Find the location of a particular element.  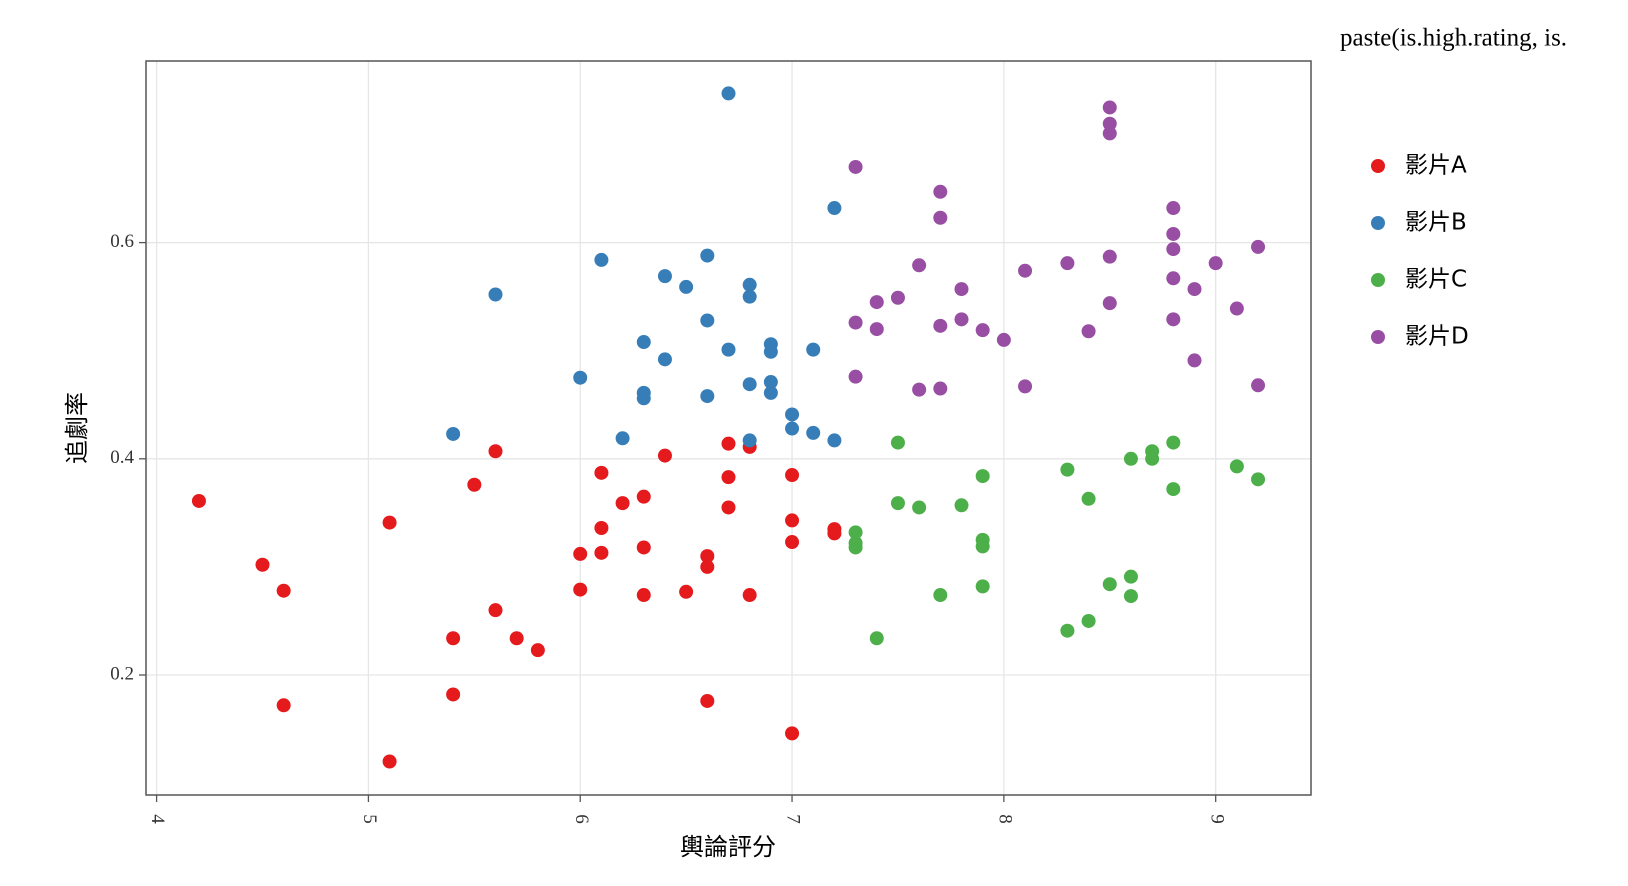

legend-label: 影片C is located at coordinates (1436, 280).